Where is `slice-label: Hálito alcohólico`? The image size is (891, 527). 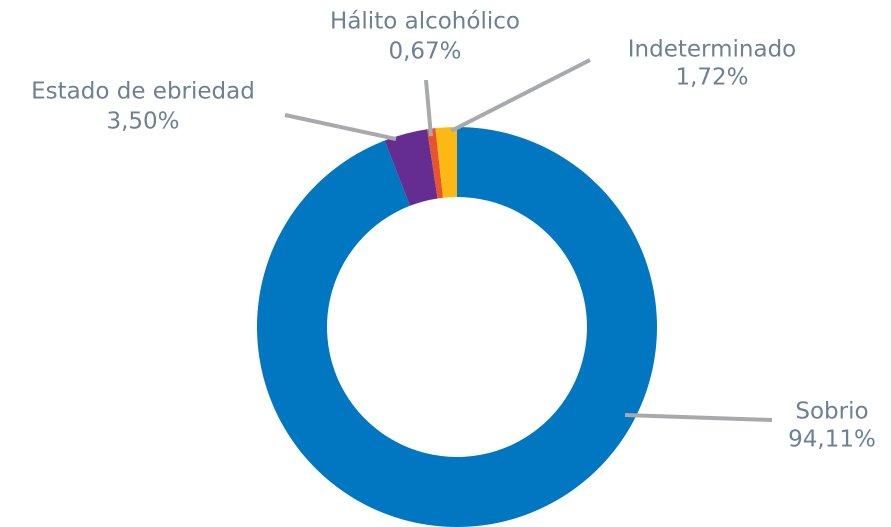
slice-label: Hálito alcohólico is located at coordinates (425, 22).